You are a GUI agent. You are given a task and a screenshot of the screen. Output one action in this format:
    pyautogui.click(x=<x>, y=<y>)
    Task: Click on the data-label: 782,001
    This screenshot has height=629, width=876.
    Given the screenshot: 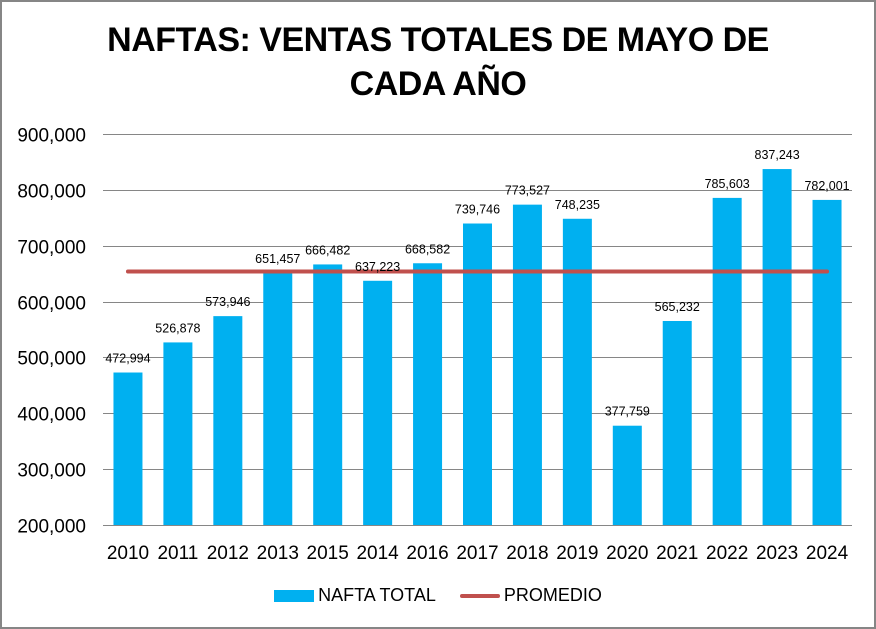 What is the action you would take?
    pyautogui.click(x=826, y=186)
    